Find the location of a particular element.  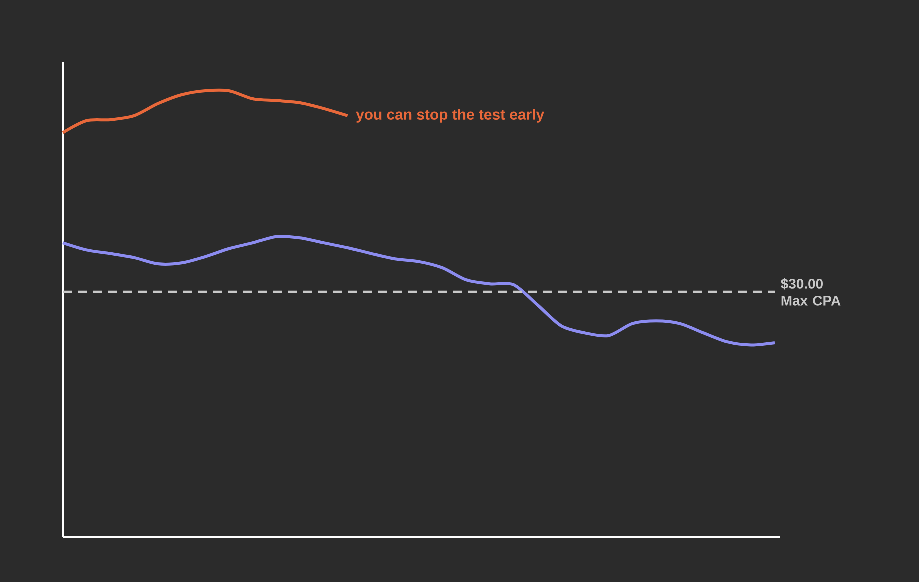

annotation: you can stop the test early is located at coordinates (450, 116).